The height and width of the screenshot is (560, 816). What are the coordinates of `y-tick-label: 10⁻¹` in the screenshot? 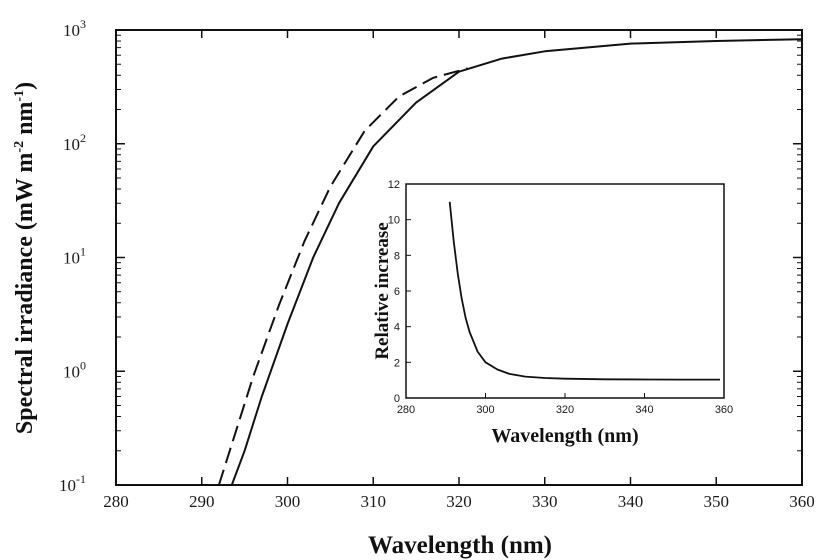 It's located at (72, 483).